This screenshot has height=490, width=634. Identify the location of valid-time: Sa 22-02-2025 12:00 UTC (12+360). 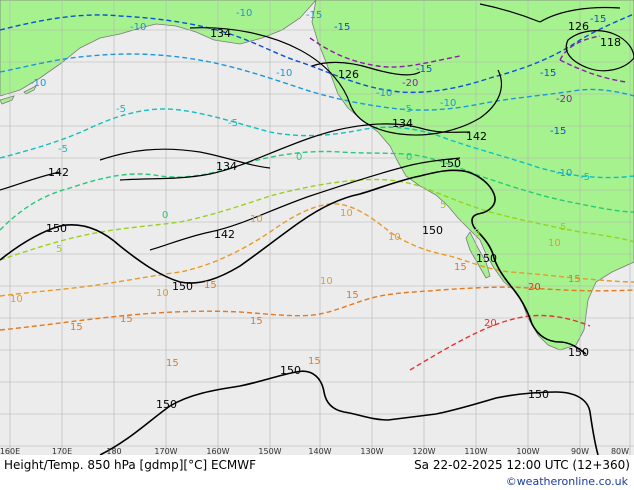
(522, 465).